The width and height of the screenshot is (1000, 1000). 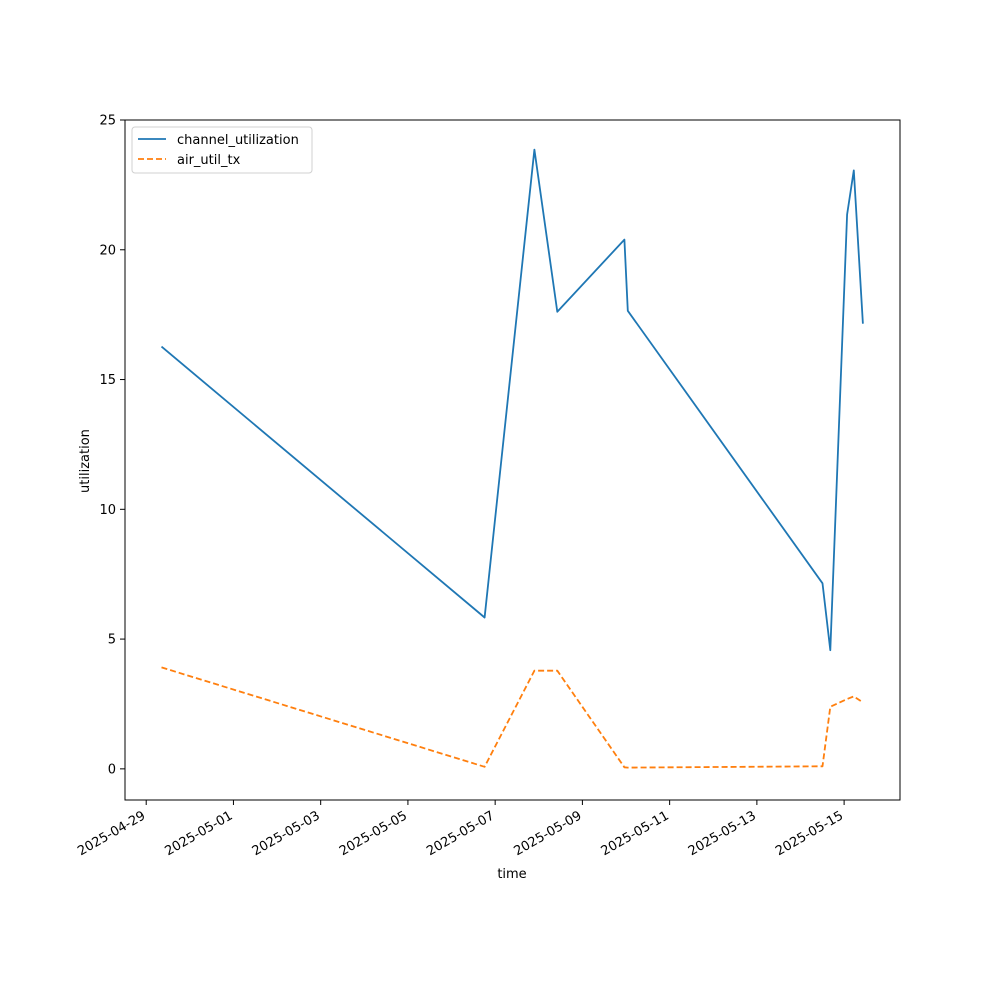 What do you see at coordinates (112, 445) in the screenshot?
I see `y-axis-ticks: 0 5 10 15 20 25` at bounding box center [112, 445].